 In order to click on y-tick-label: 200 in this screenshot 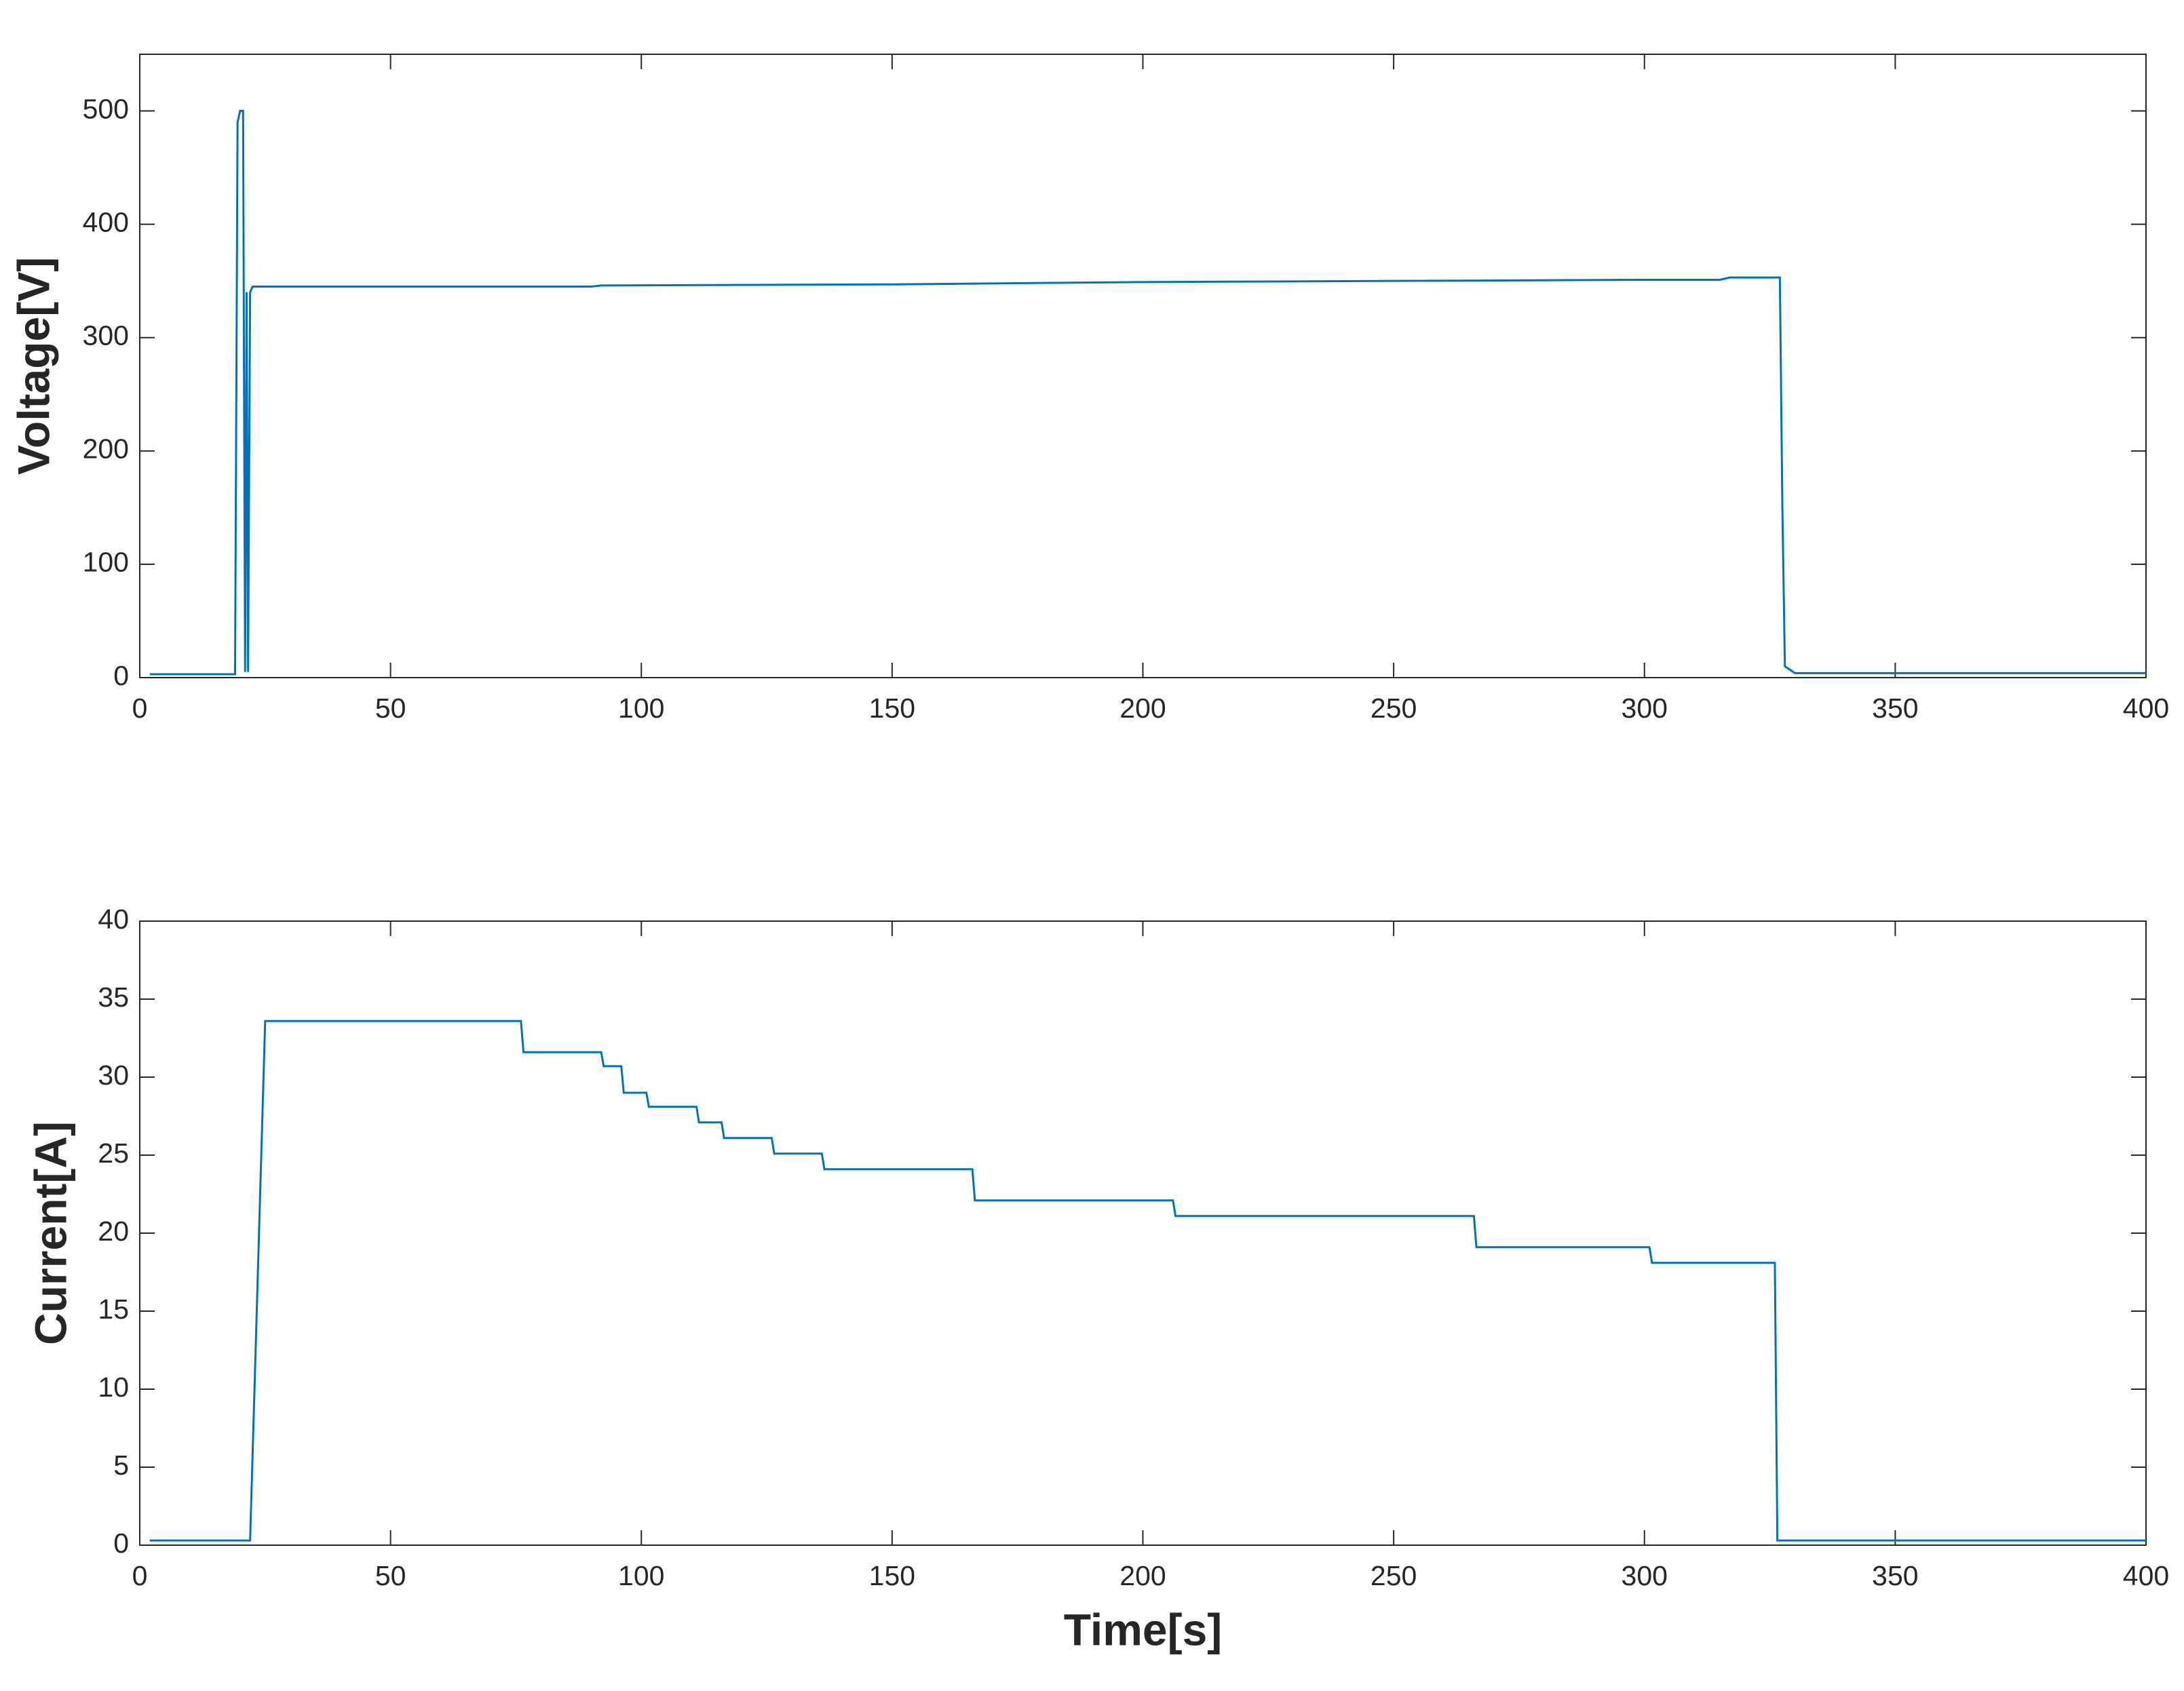, I will do `click(106, 449)`.